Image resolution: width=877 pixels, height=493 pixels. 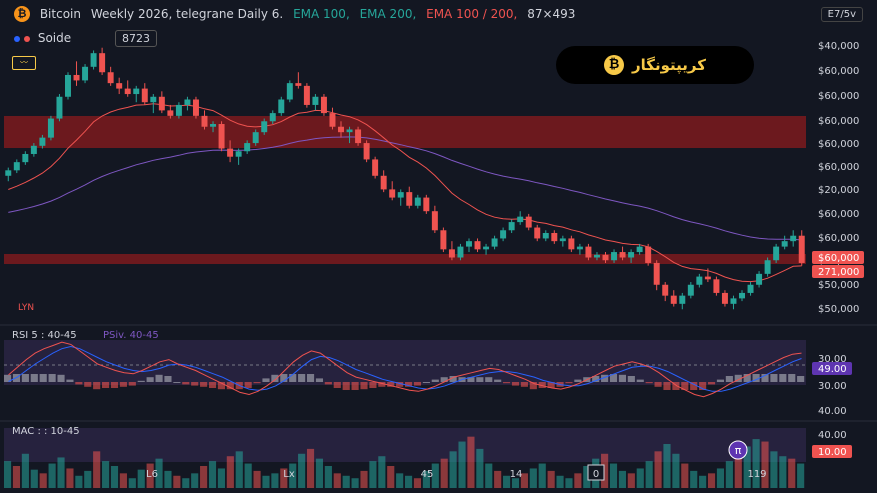 What do you see at coordinates (24, 63) in the screenshot?
I see `wave-toggle-icon: 〰` at bounding box center [24, 63].